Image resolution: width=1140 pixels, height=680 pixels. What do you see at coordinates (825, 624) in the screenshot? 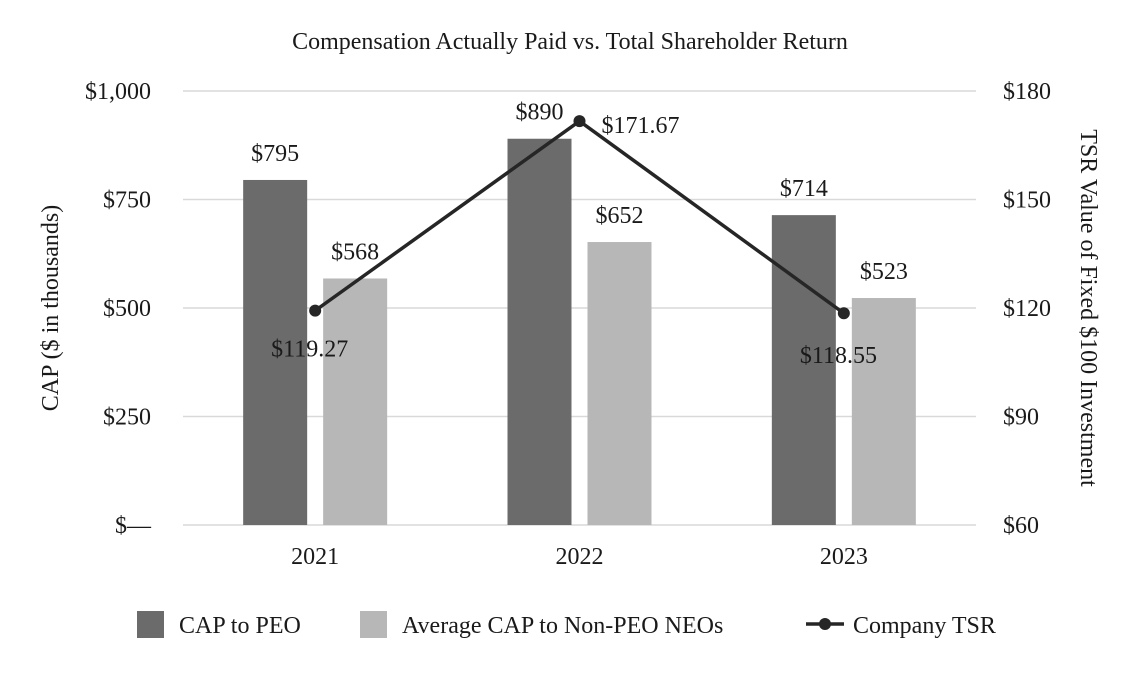
I see `legend-marker` at bounding box center [825, 624].